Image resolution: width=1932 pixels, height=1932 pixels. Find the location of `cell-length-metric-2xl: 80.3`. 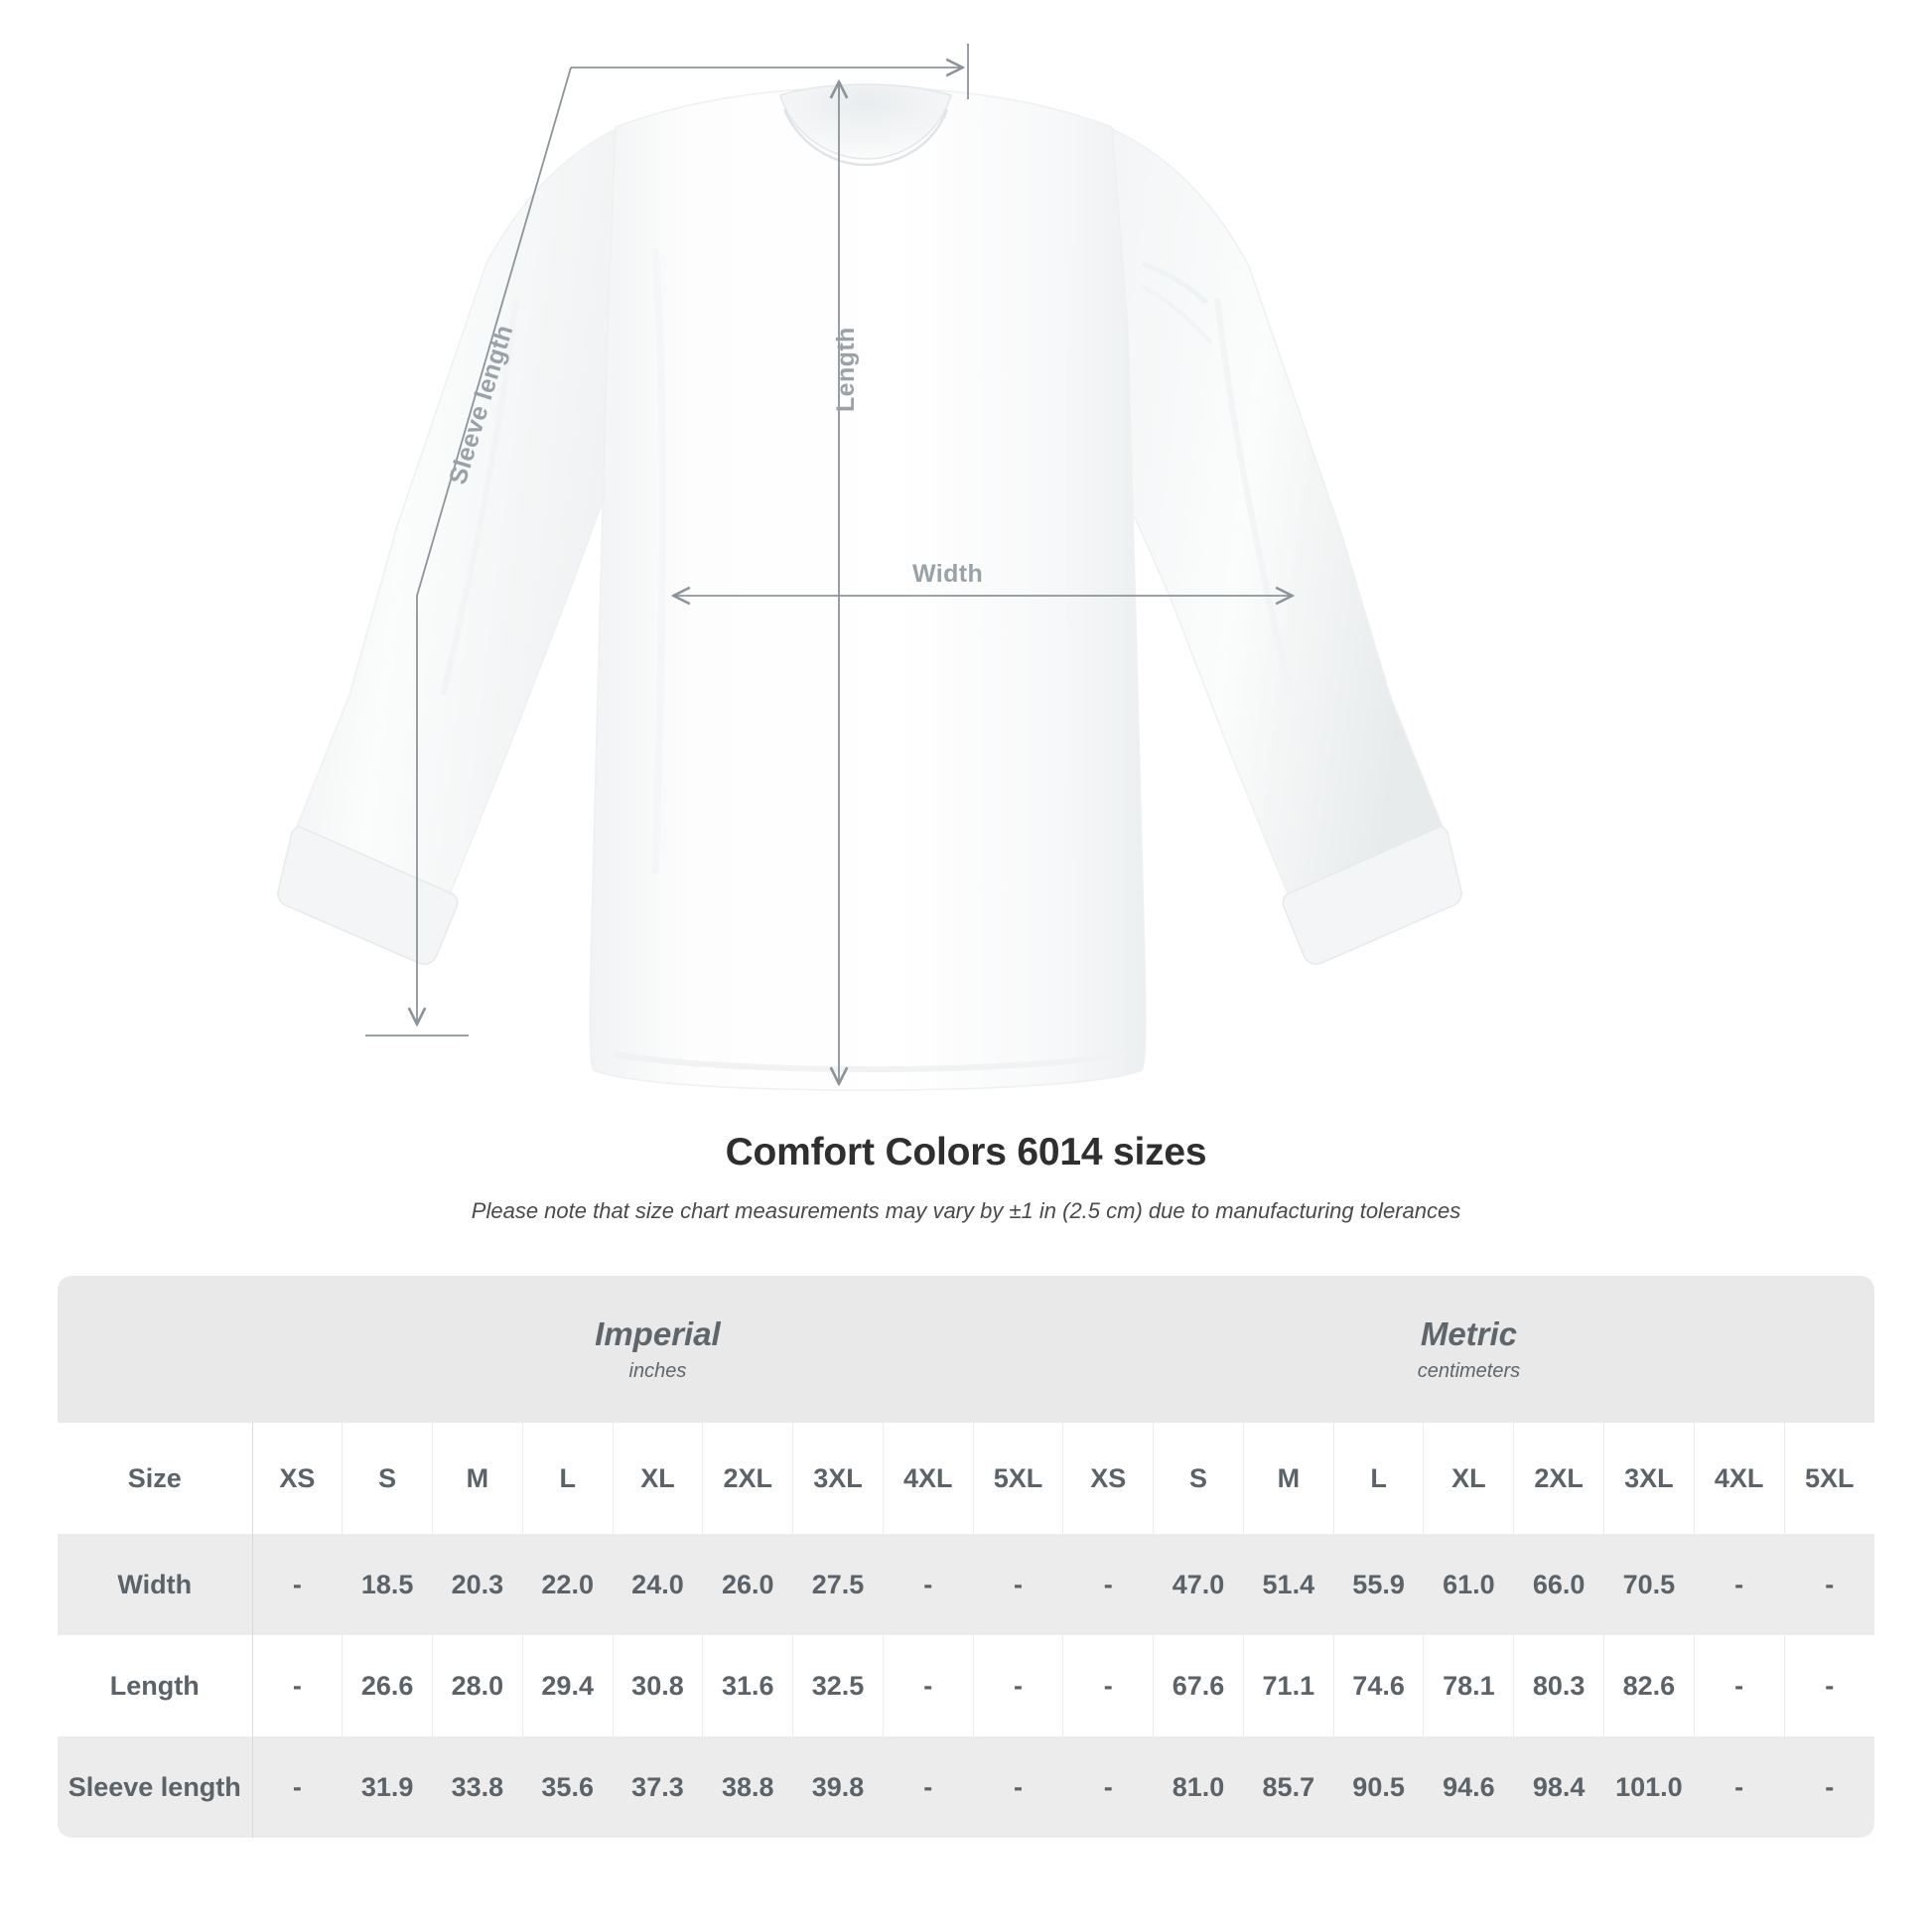

cell-length-metric-2xl: 80.3 is located at coordinates (1558, 1685).